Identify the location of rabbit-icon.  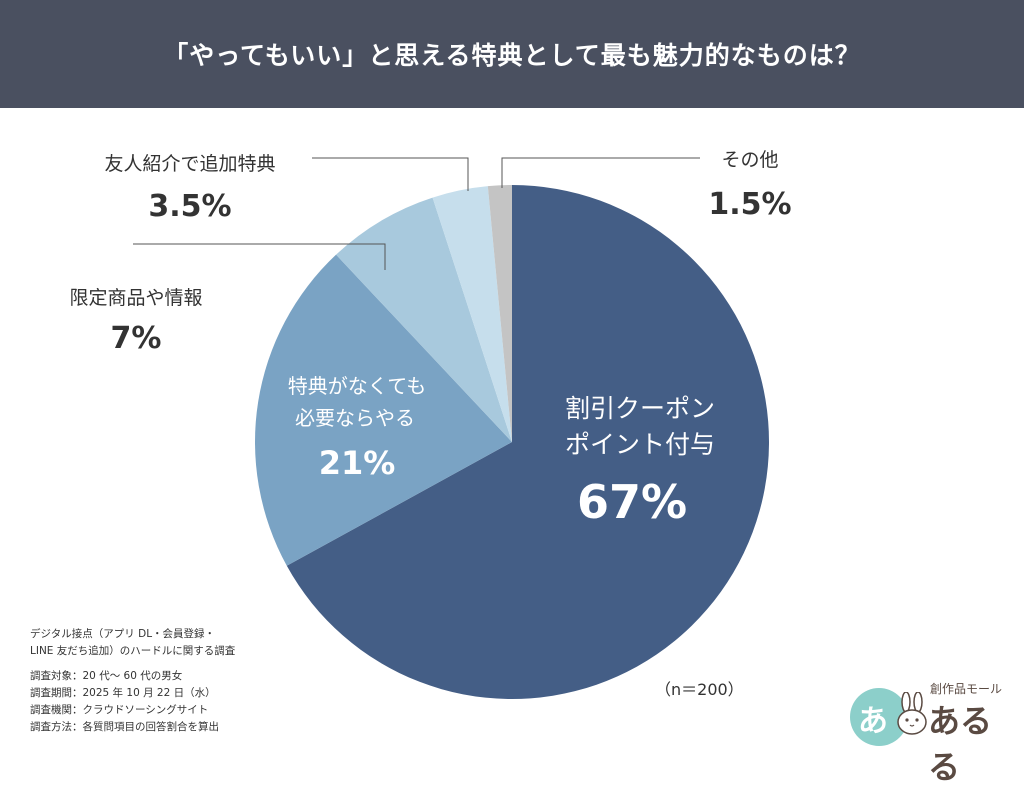
(912, 713).